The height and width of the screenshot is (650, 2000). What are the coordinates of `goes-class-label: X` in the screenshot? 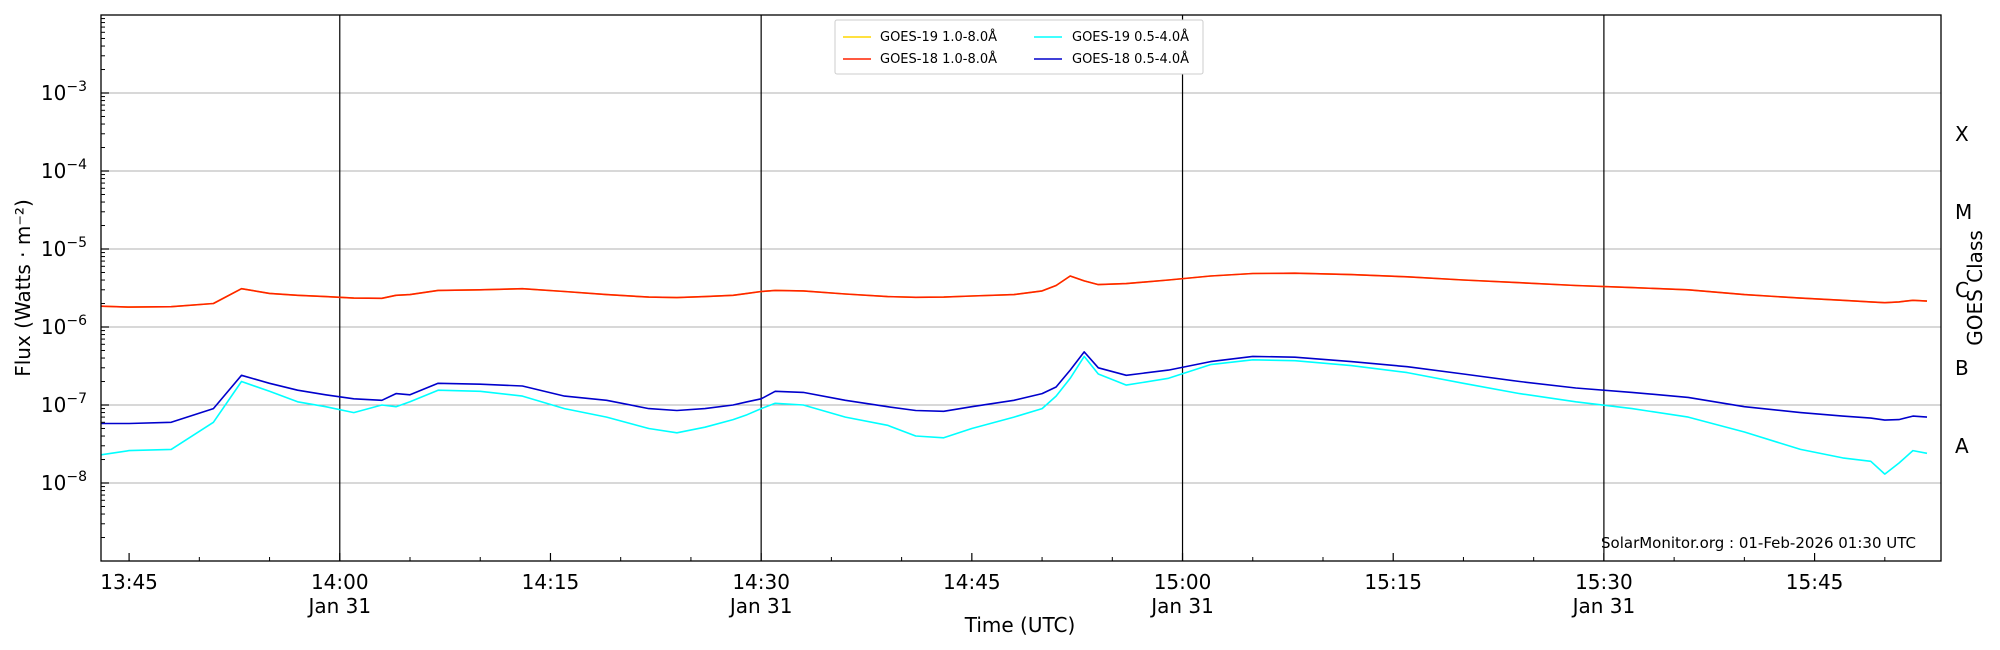 It's located at (1962, 134).